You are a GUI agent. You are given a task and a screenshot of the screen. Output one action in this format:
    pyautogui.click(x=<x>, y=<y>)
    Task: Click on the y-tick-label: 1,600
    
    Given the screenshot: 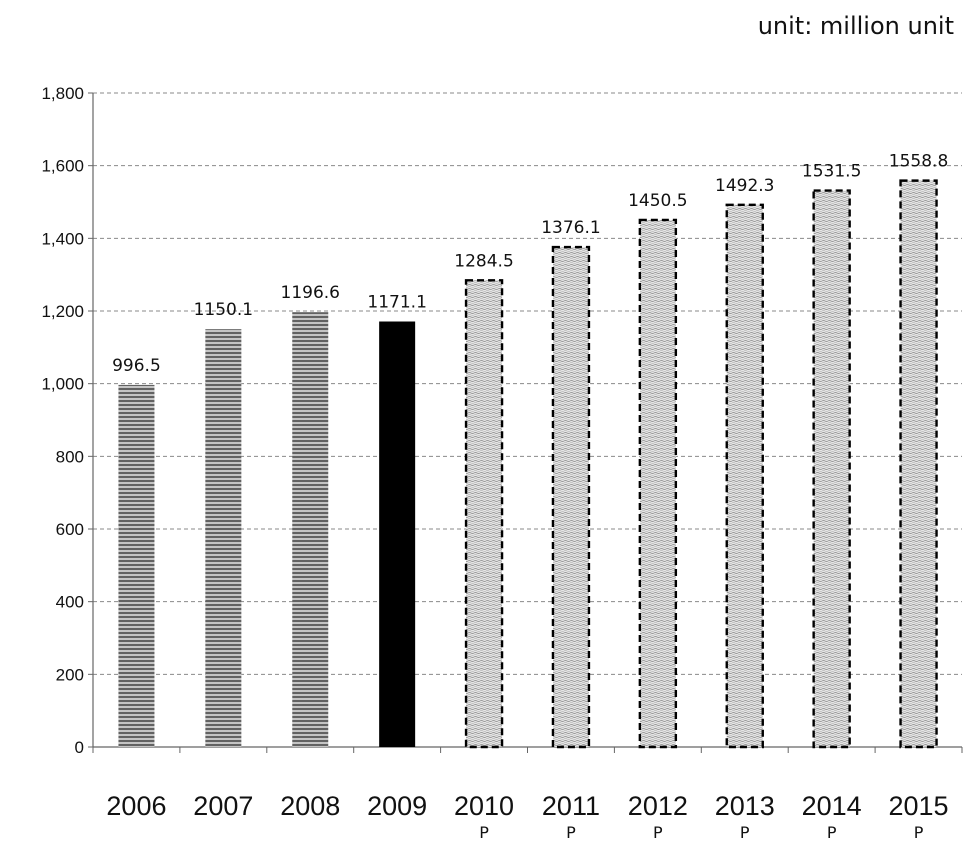 What is the action you would take?
    pyautogui.click(x=62, y=166)
    